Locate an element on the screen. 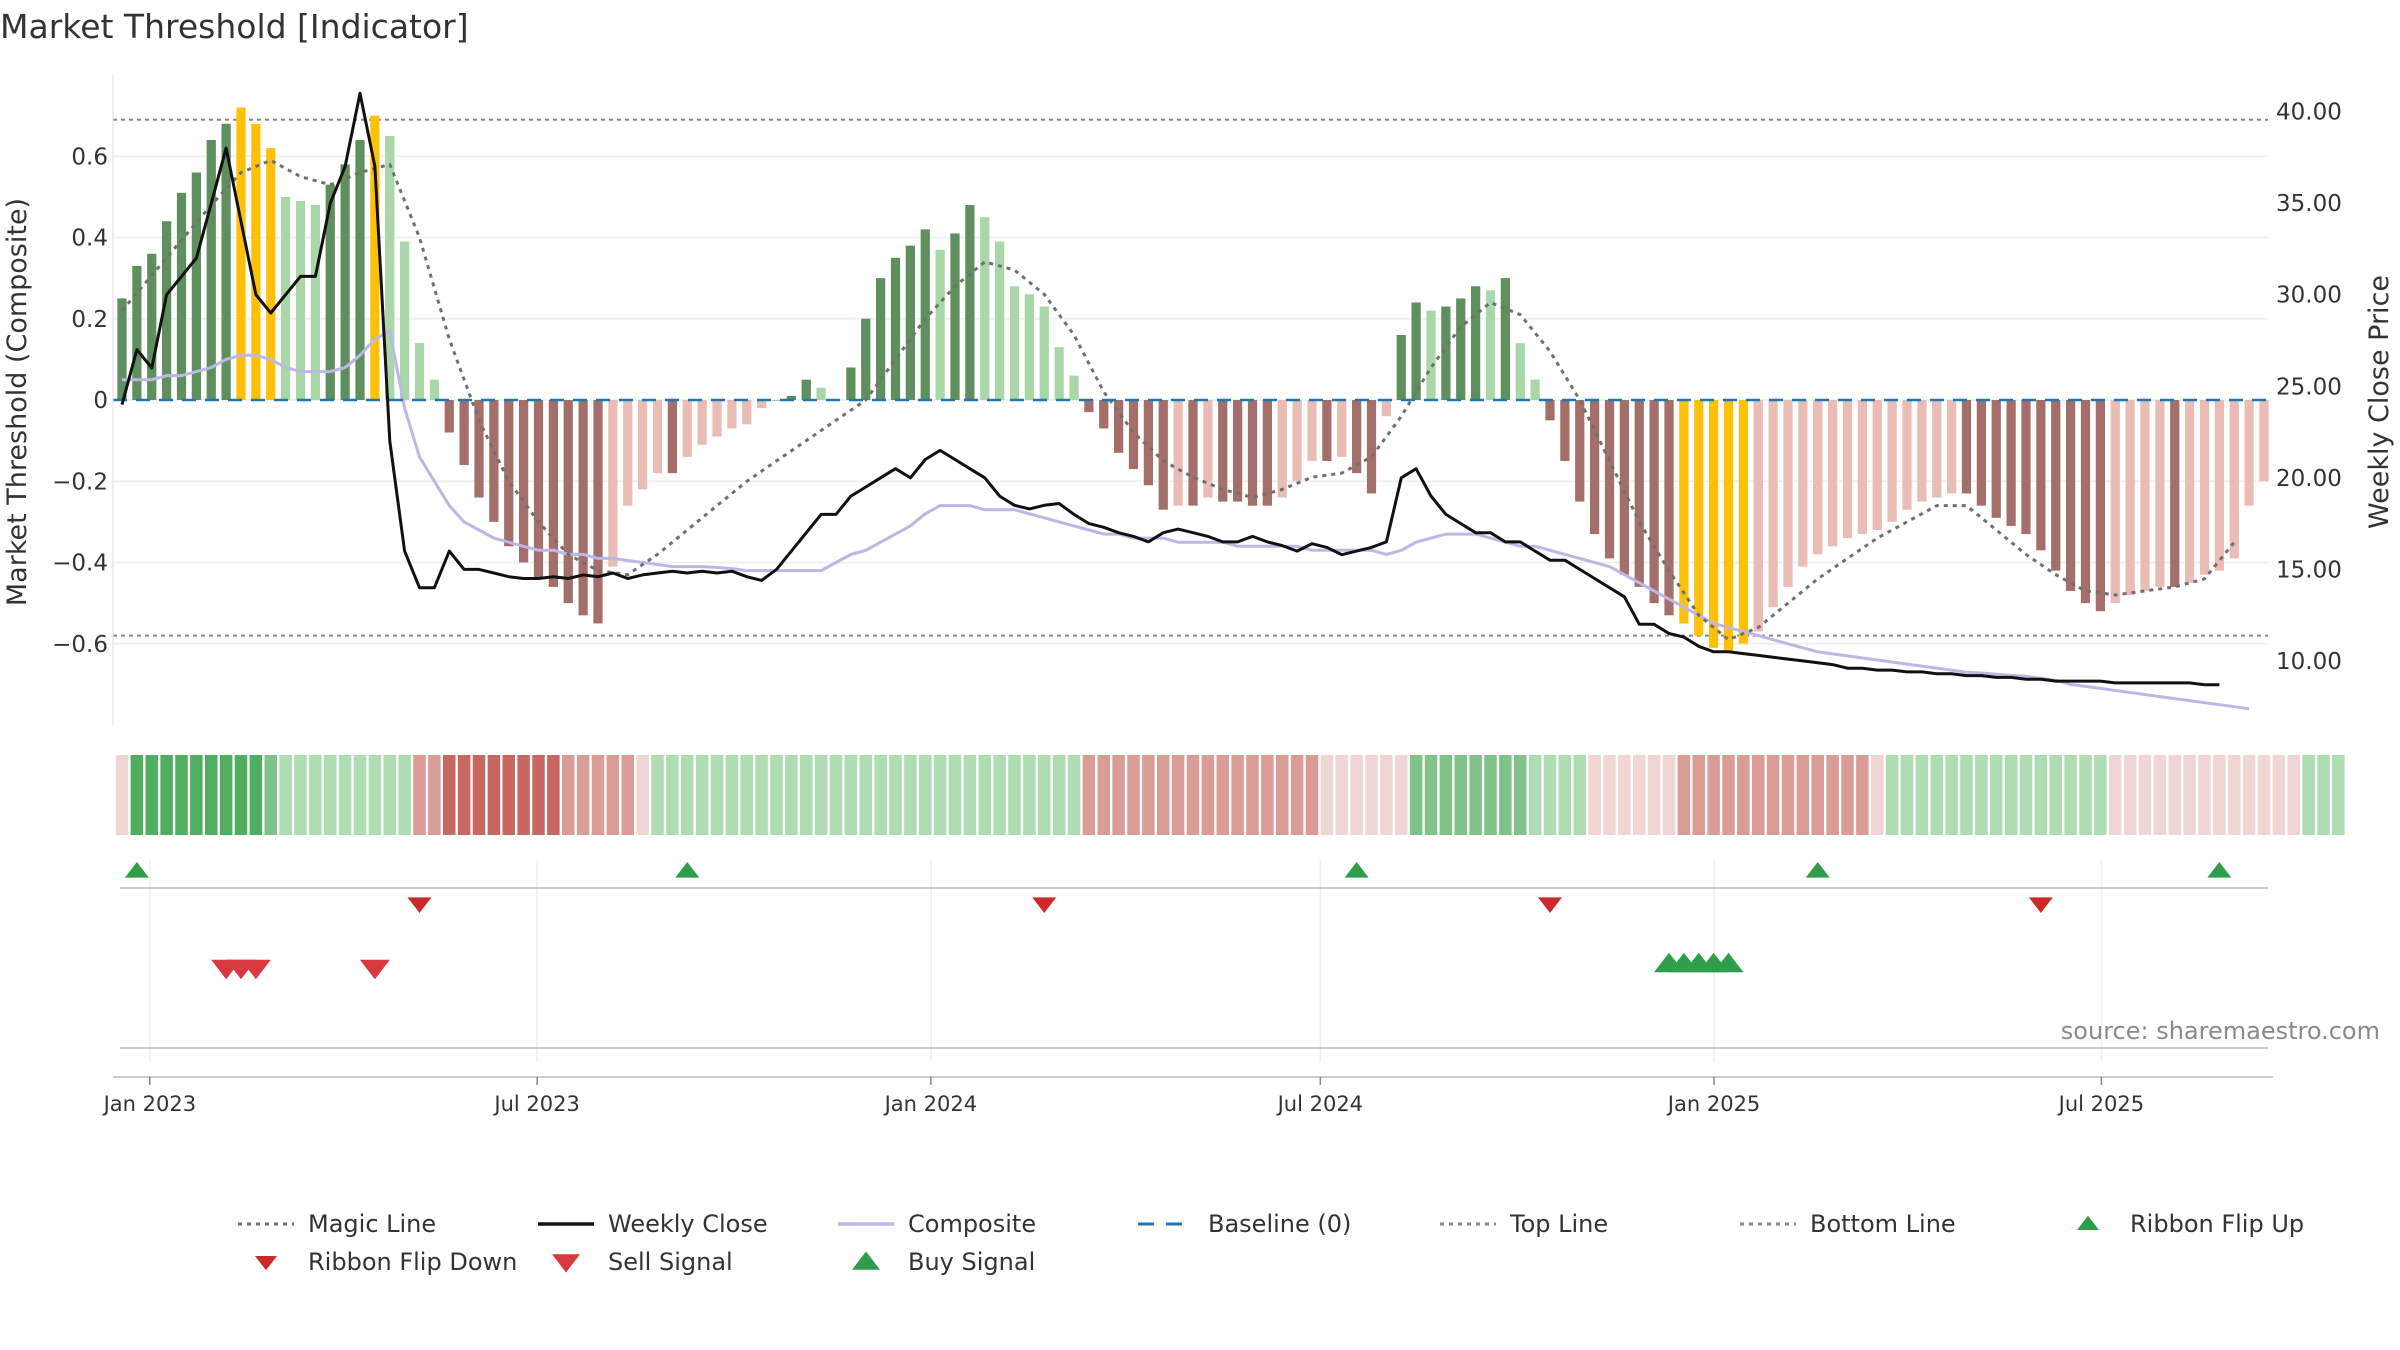  right-tick-label: 35.00 is located at coordinates (2309, 204).